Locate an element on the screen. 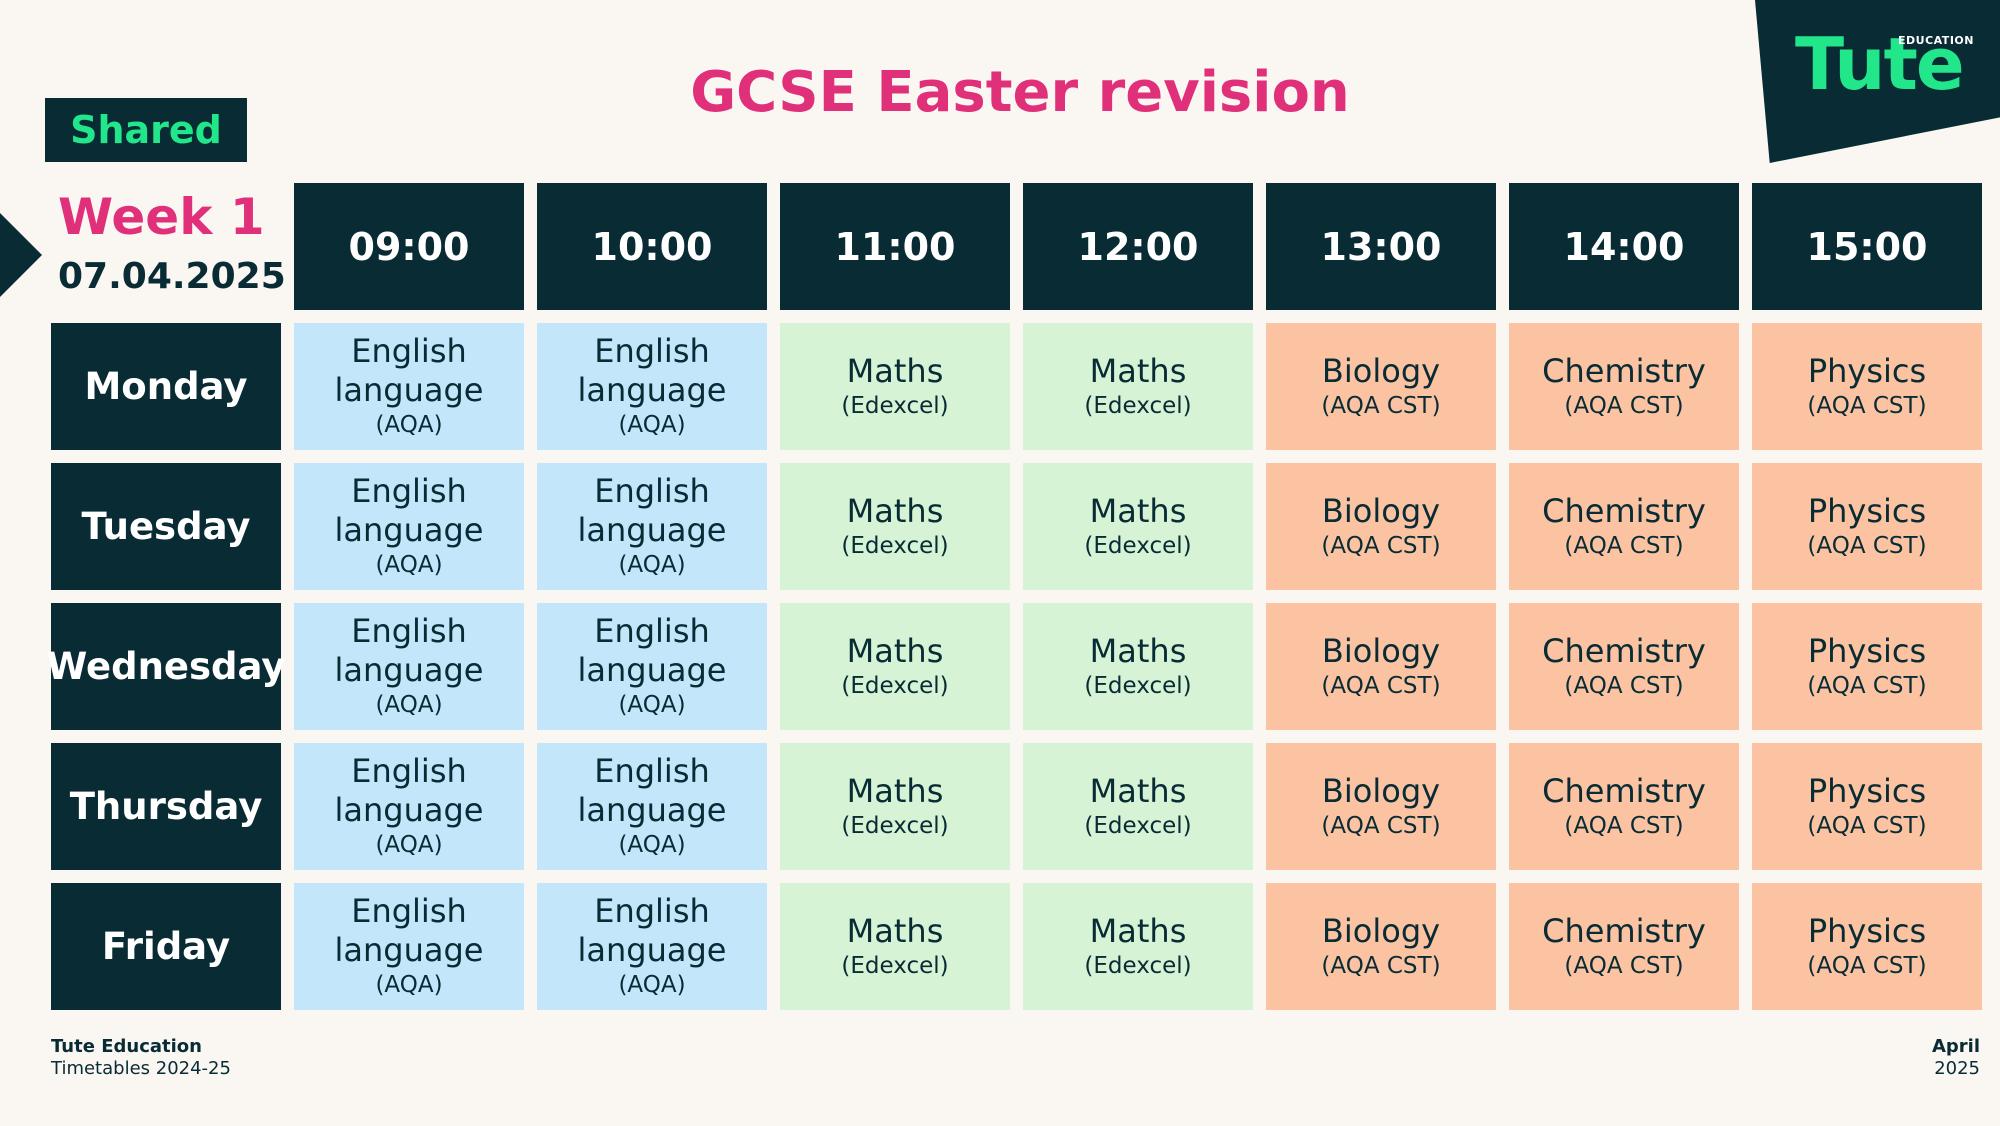 The width and height of the screenshot is (2000, 1126). logo-subtitle: EDUCATION is located at coordinates (1936, 40).